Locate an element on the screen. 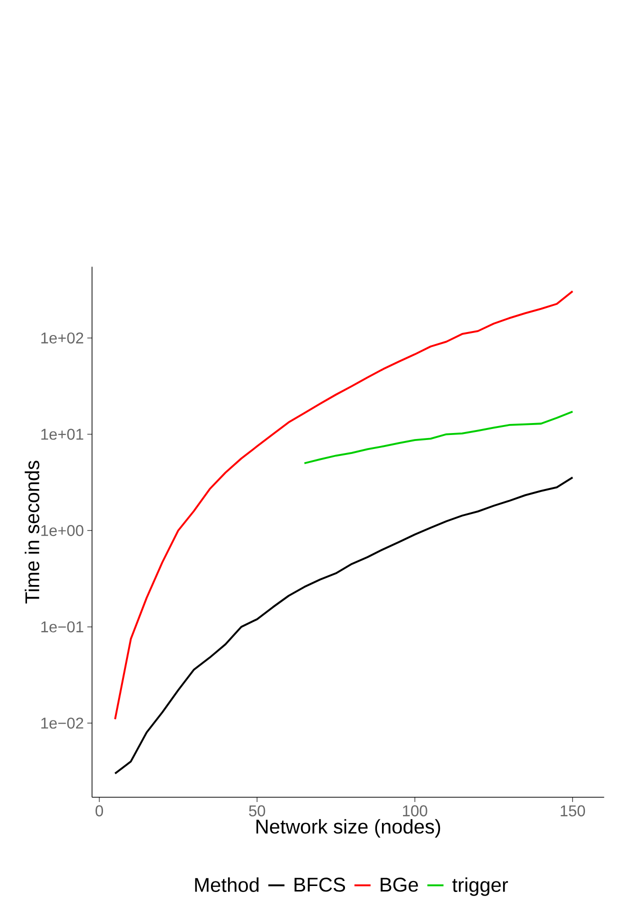 The width and height of the screenshot is (632, 897). y-tick-label: 1e−02 is located at coordinates (62, 723).